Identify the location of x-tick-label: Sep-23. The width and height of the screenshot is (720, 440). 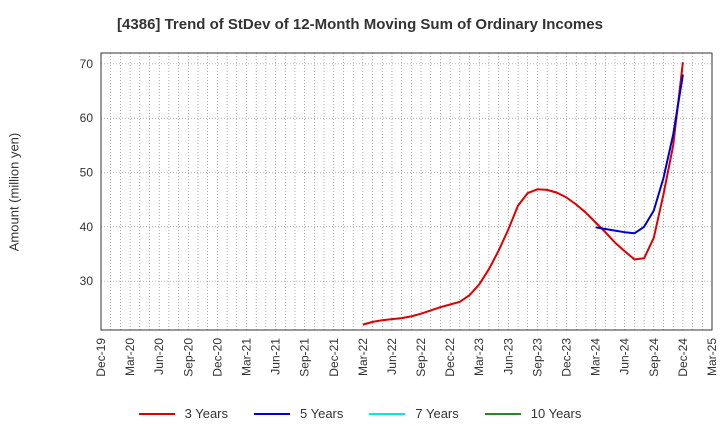
(537, 357).